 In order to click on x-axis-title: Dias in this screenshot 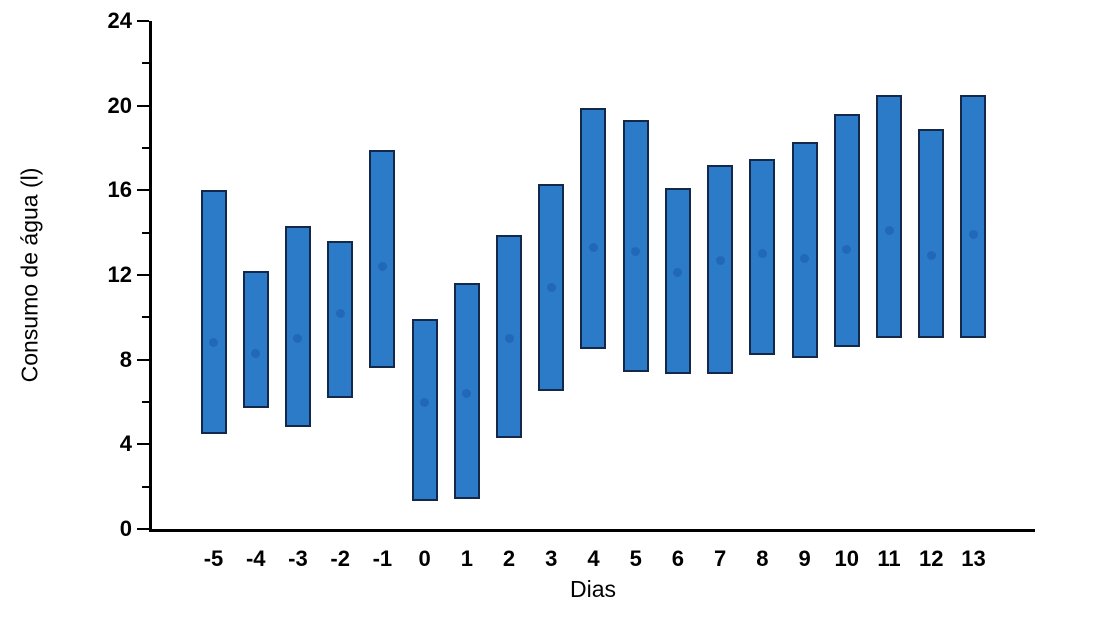, I will do `click(592, 589)`.